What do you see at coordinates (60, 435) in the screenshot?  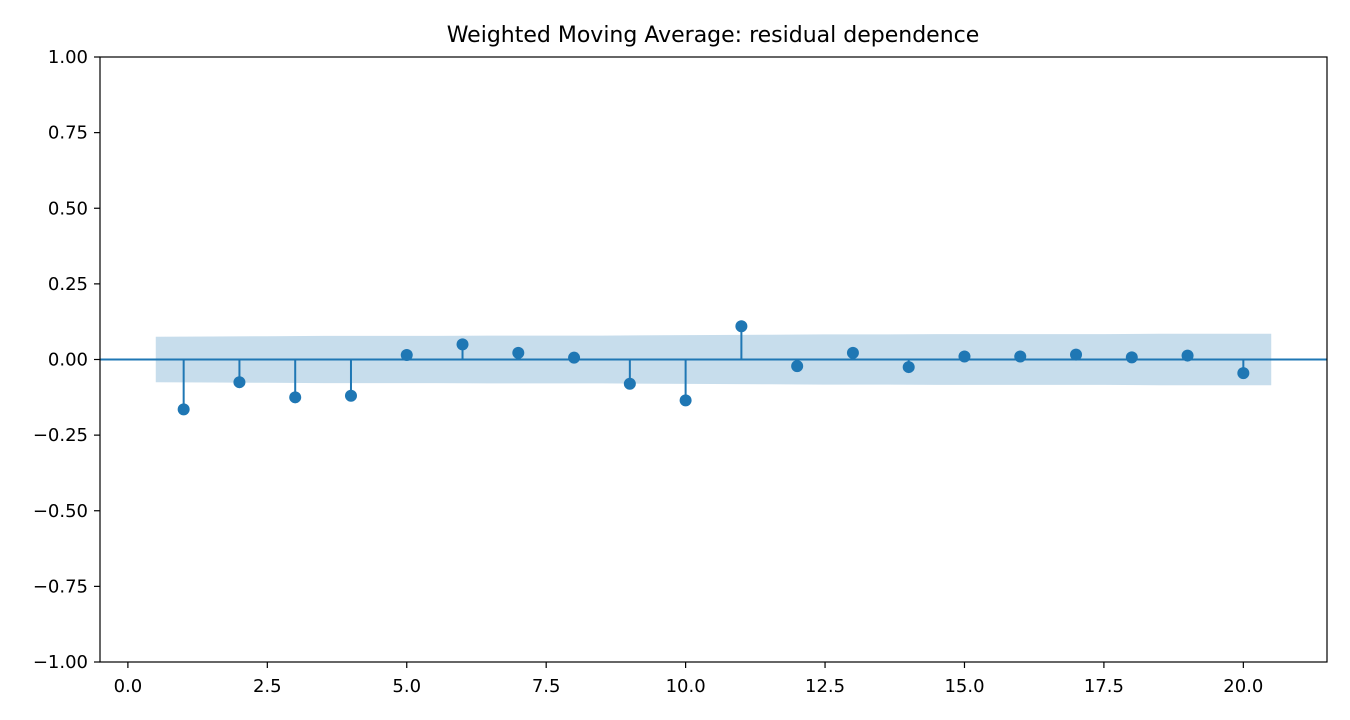 I see `y-tick-label: −0.25` at bounding box center [60, 435].